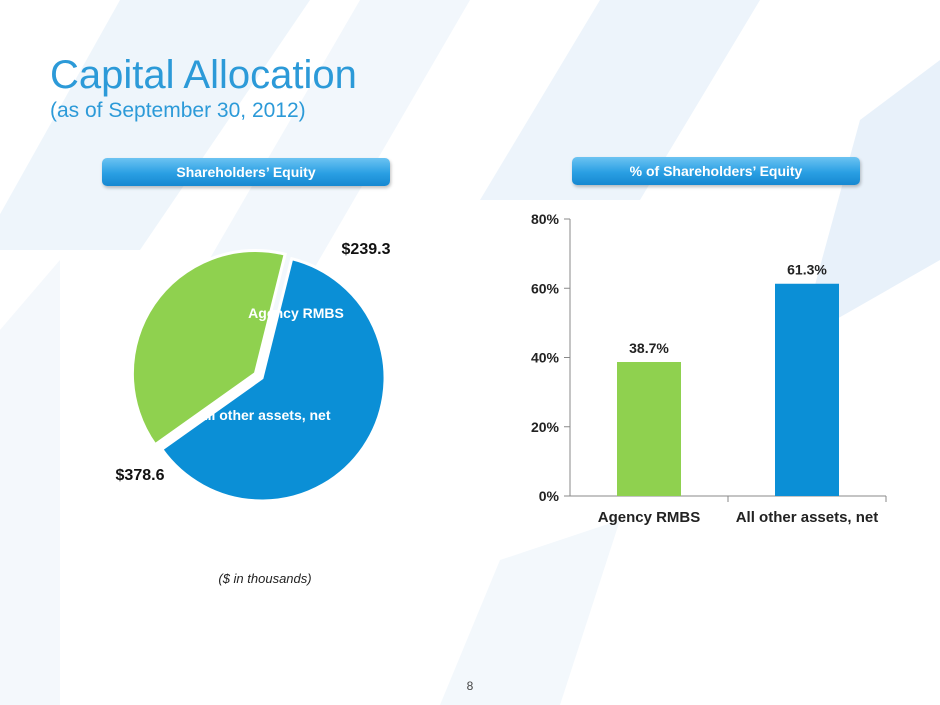 Image resolution: width=940 pixels, height=705 pixels. Describe the element at coordinates (203, 75) in the screenshot. I see `page-title: Capital Allocation` at that location.